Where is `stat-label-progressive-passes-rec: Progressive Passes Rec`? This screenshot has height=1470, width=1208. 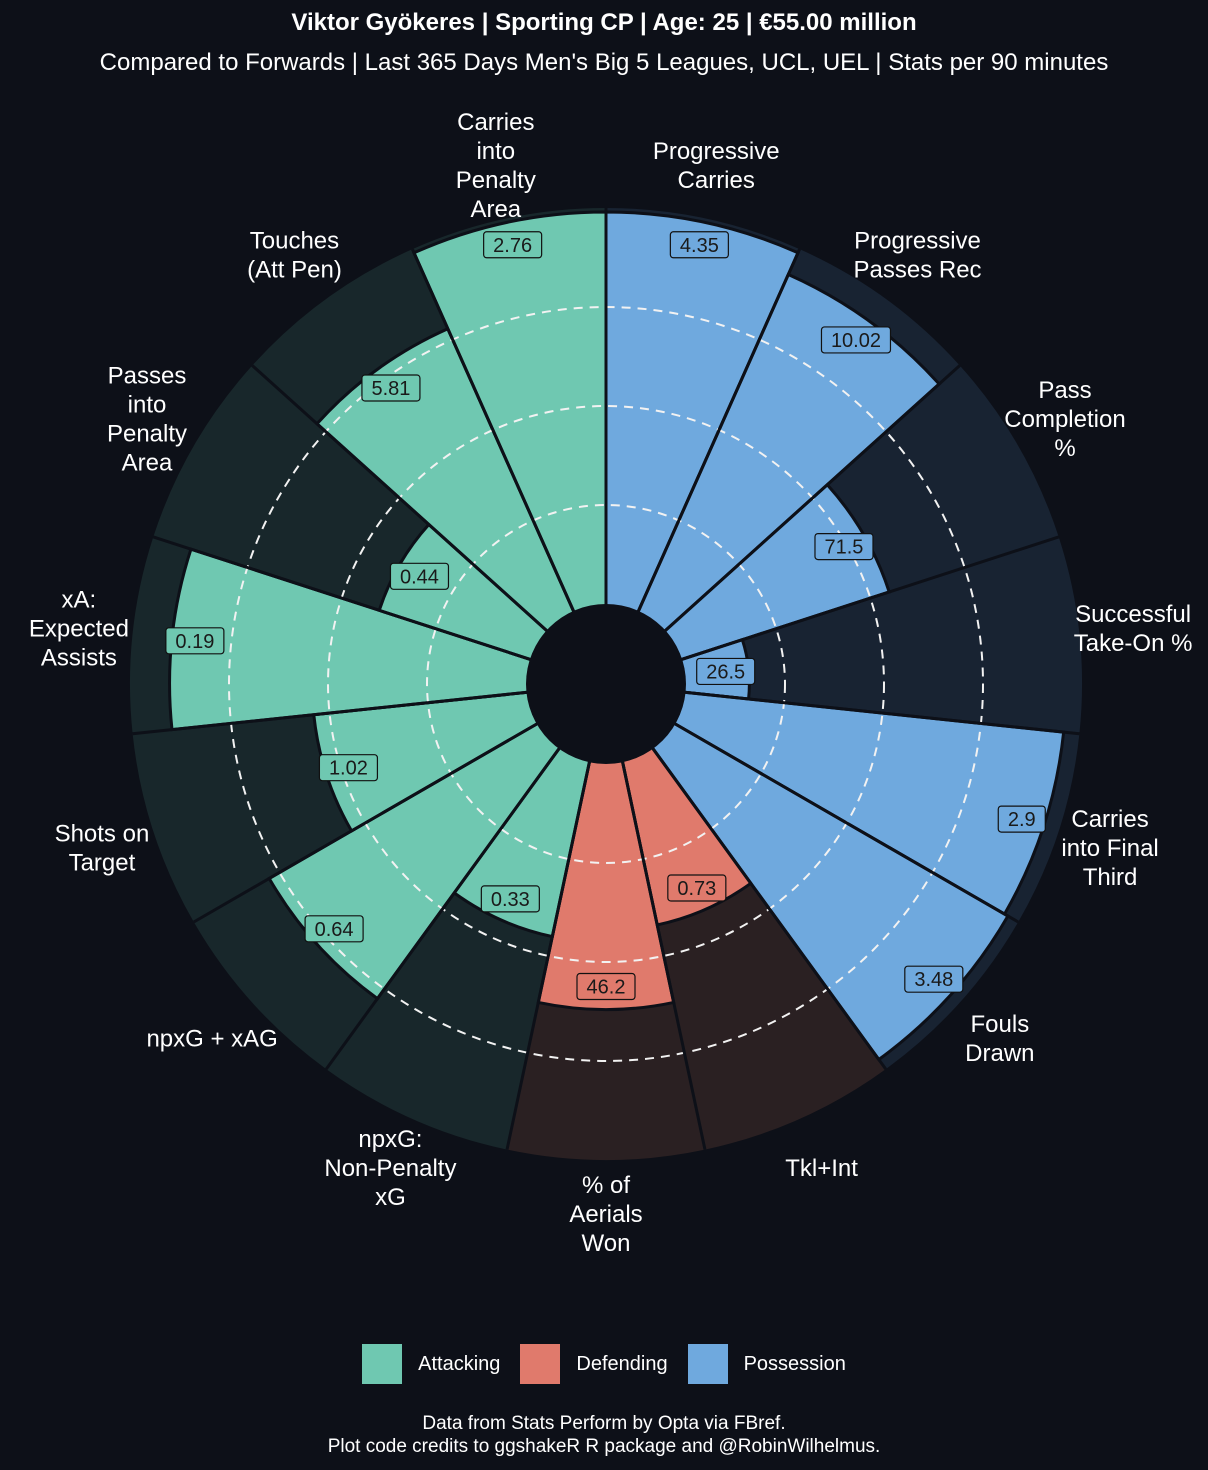 stat-label-progressive-passes-rec: Progressive Passes Rec is located at coordinates (917, 256).